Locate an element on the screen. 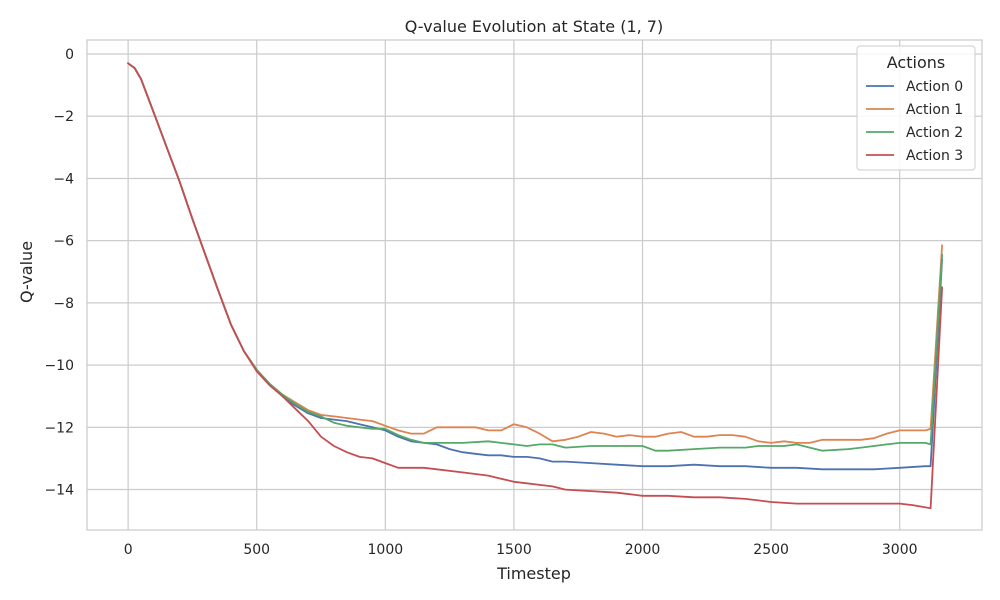  y-tick-label: −10 is located at coordinates (59, 366).